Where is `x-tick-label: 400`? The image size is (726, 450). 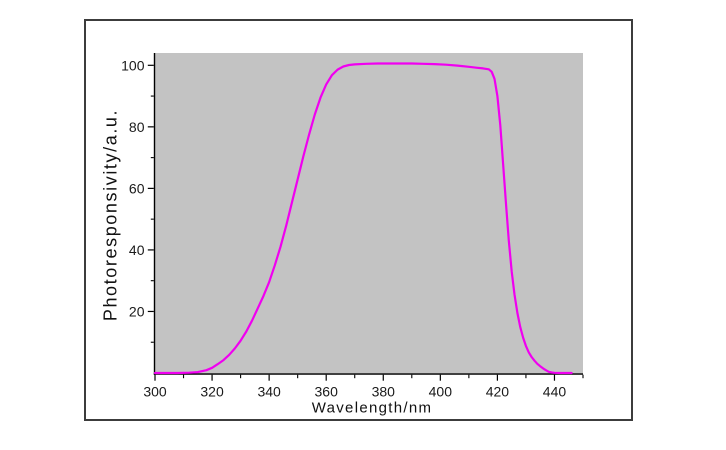 x-tick-label: 400 is located at coordinates (441, 392).